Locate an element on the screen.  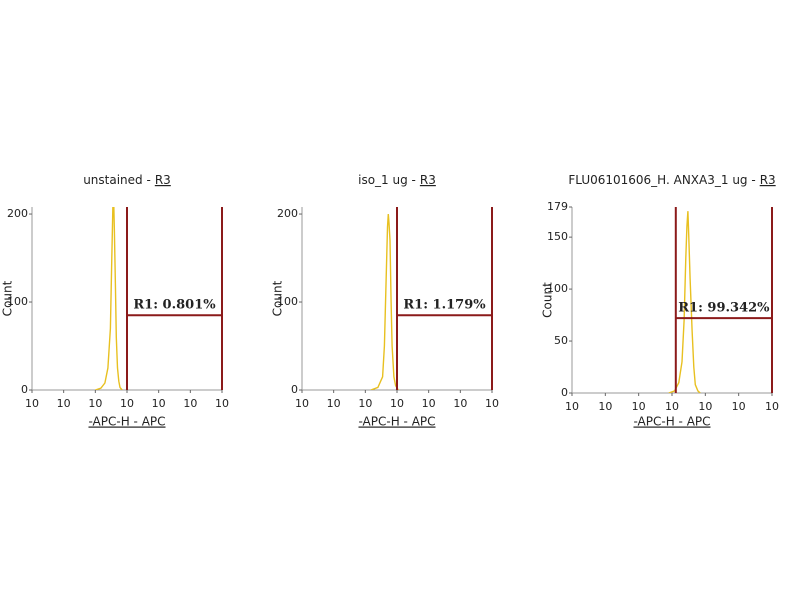
panel-title: iso_1 ug - R3 is located at coordinates (397, 180).